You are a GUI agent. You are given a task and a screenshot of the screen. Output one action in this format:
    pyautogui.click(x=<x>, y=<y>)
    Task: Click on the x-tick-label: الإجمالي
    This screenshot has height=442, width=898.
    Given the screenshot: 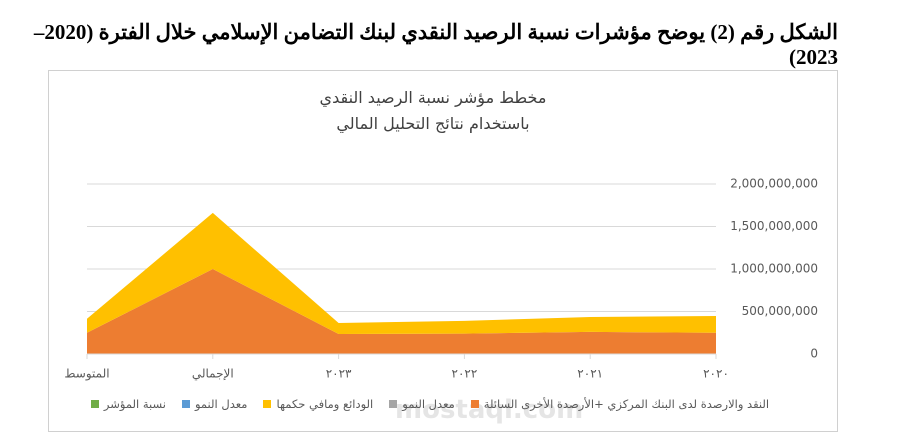 What is the action you would take?
    pyautogui.click(x=213, y=374)
    